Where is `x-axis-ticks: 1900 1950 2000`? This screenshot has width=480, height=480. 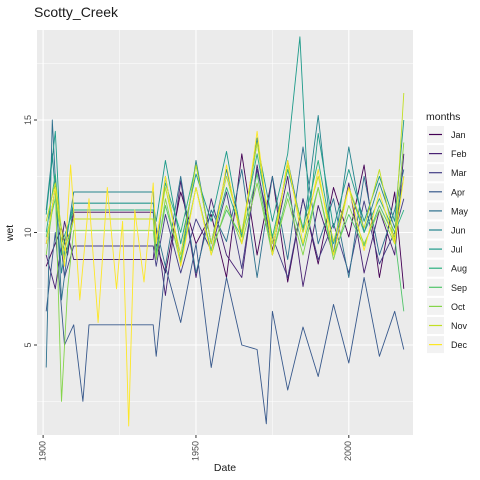 x-axis-ticks: 1900 1950 2000 is located at coordinates (195, 448).